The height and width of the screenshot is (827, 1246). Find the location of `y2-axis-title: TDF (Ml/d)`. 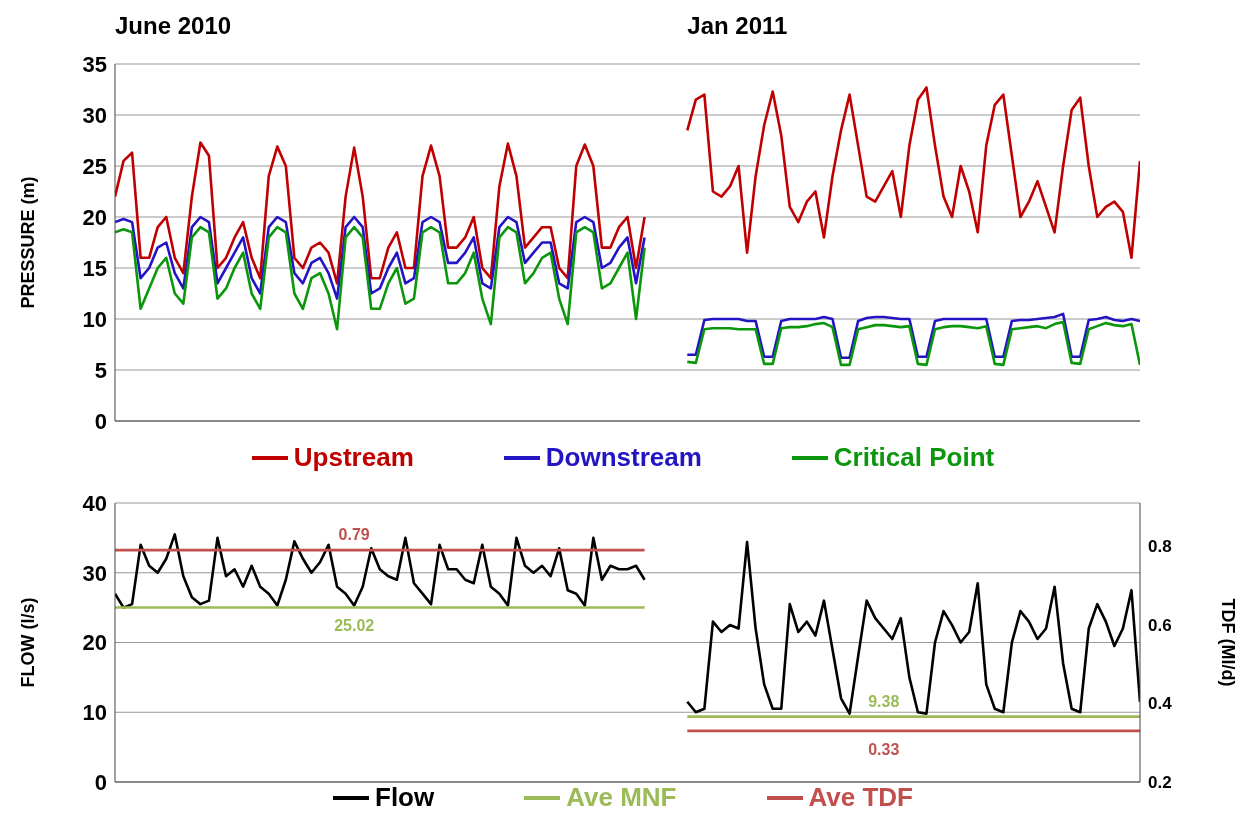

y2-axis-title: TDF (Ml/d) is located at coordinates (1227, 642).